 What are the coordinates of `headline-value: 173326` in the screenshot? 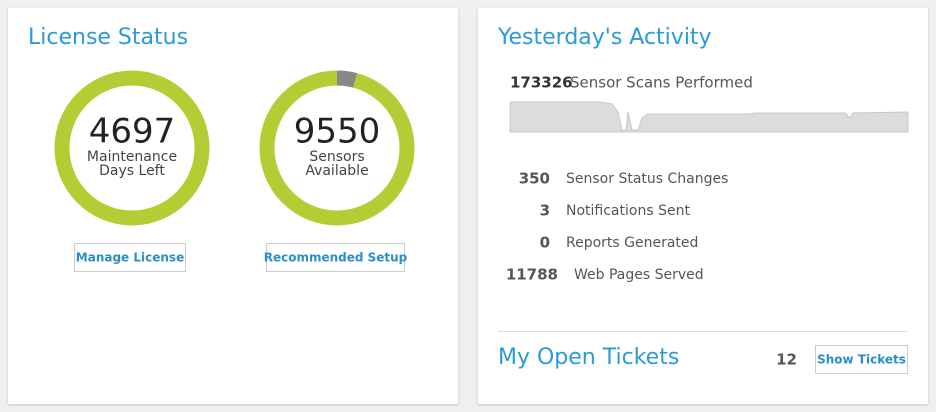 It's located at (541, 83).